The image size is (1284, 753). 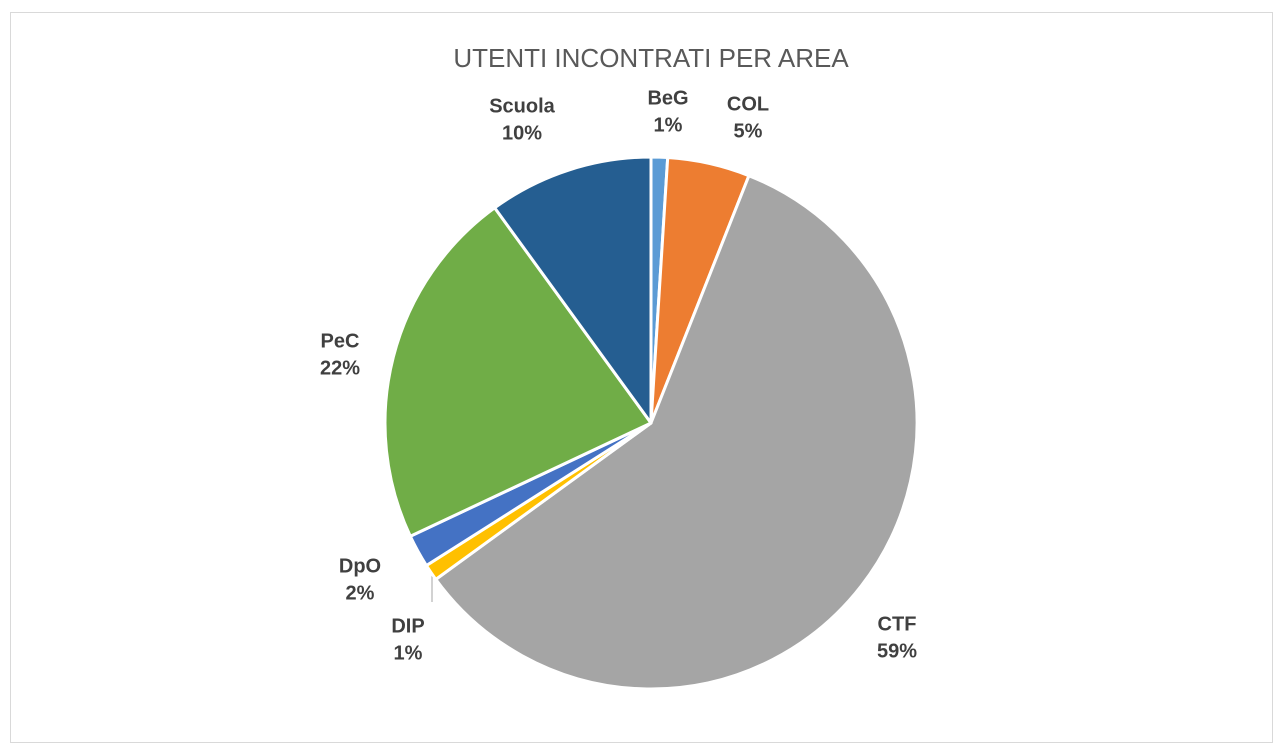 I want to click on slice-label: DpO, so click(x=360, y=566).